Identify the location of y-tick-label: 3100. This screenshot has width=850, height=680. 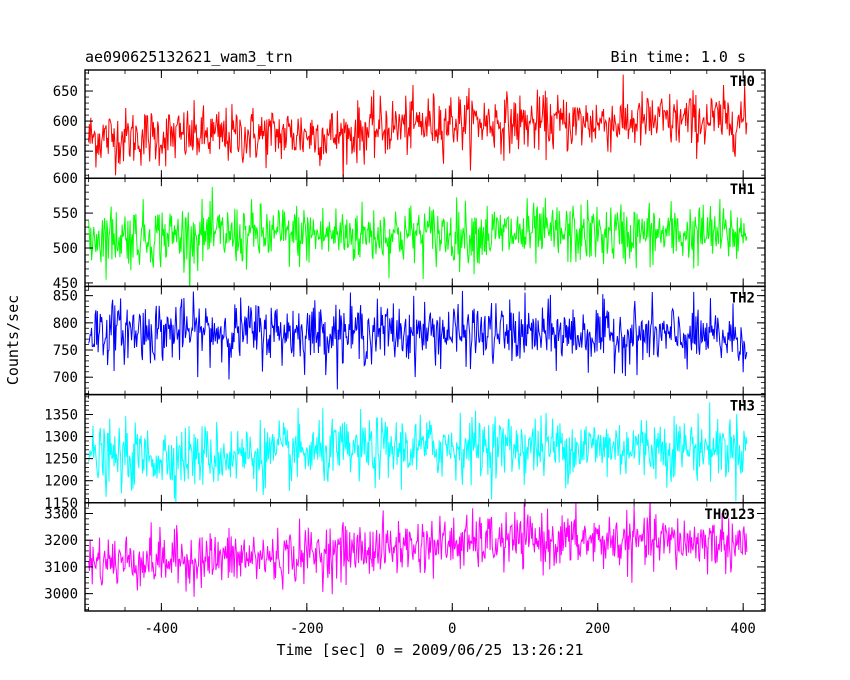
(61, 568).